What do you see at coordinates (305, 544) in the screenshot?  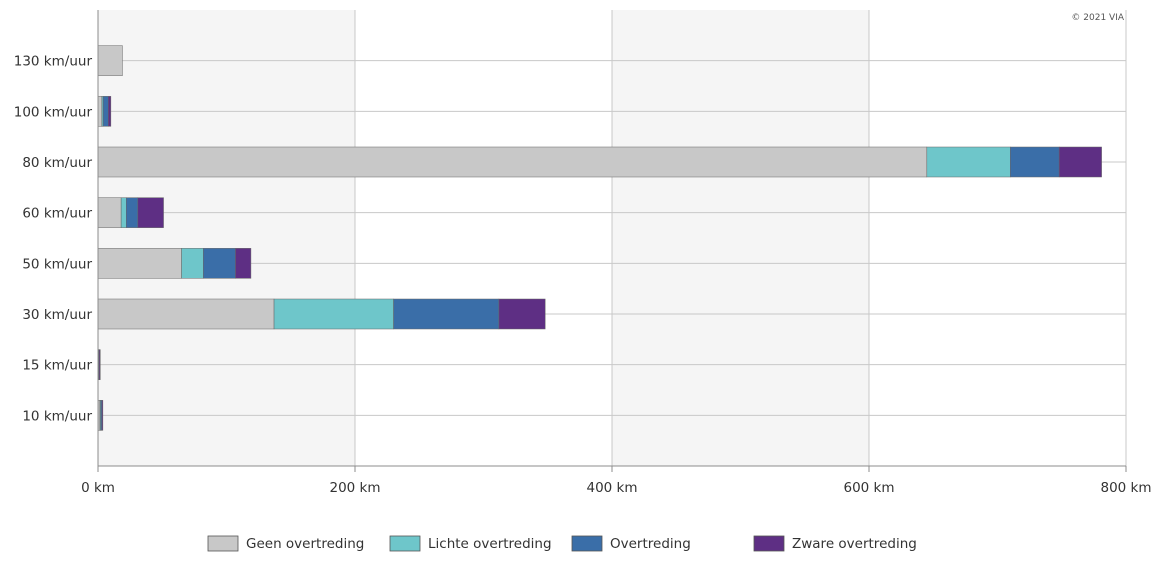 I see `legend-label: Geen overtreding` at bounding box center [305, 544].